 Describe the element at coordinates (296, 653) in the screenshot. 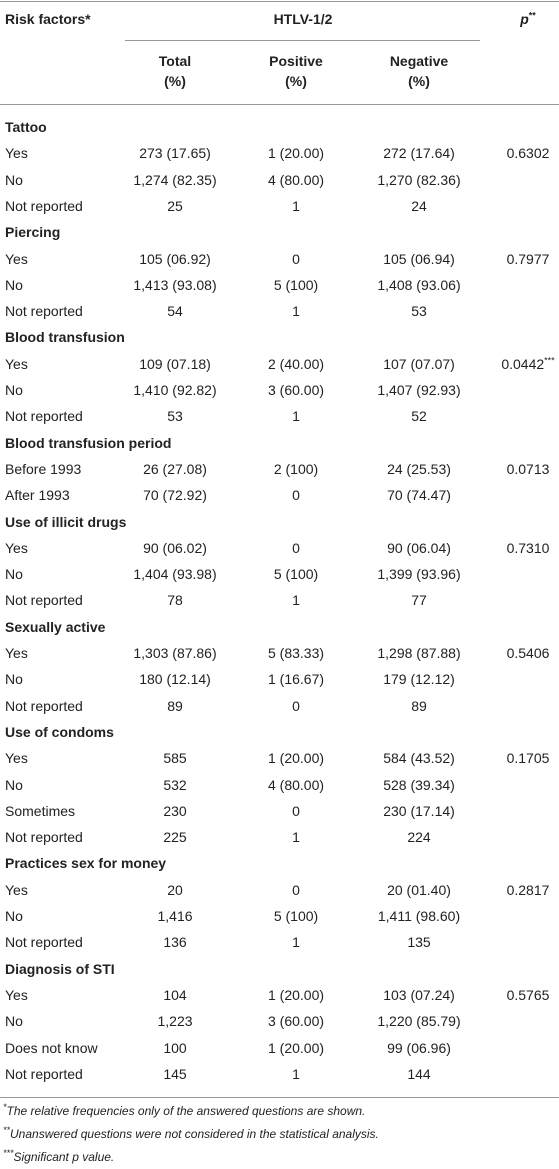

I see `cell: 5 (83.33)` at that location.